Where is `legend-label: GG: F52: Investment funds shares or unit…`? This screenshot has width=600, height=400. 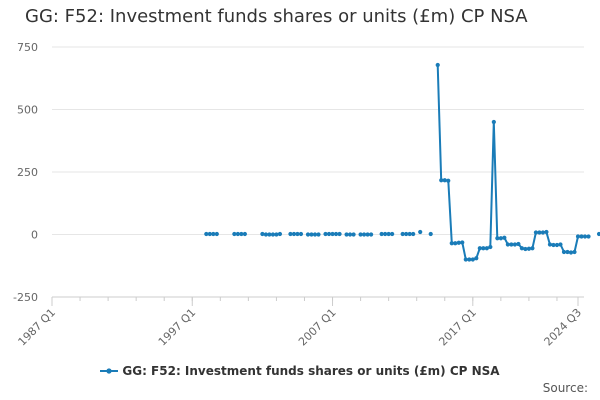
legend-label: GG: F52: Investment funds shares or unit… is located at coordinates (311, 371).